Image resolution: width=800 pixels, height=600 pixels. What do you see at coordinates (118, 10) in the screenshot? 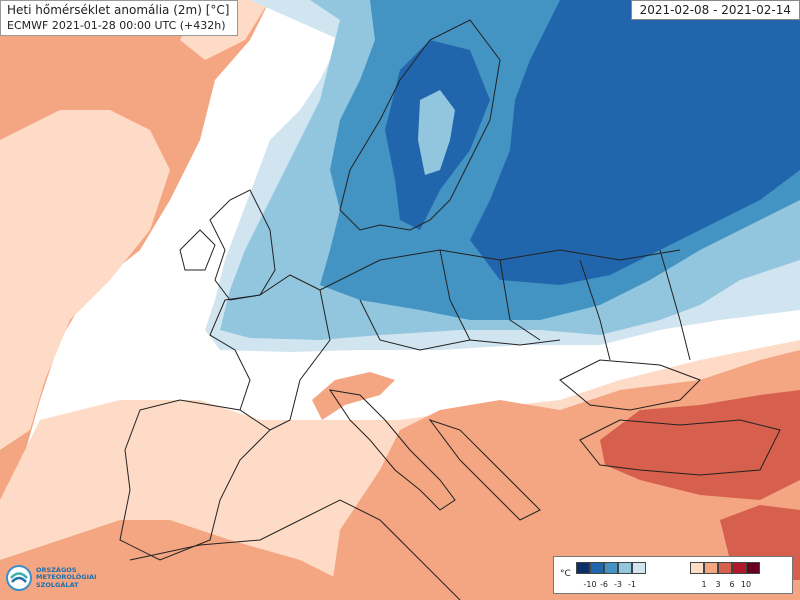
I see `map-title: Heti hőmérséklet anomália (2m) [°C]` at bounding box center [118, 10].